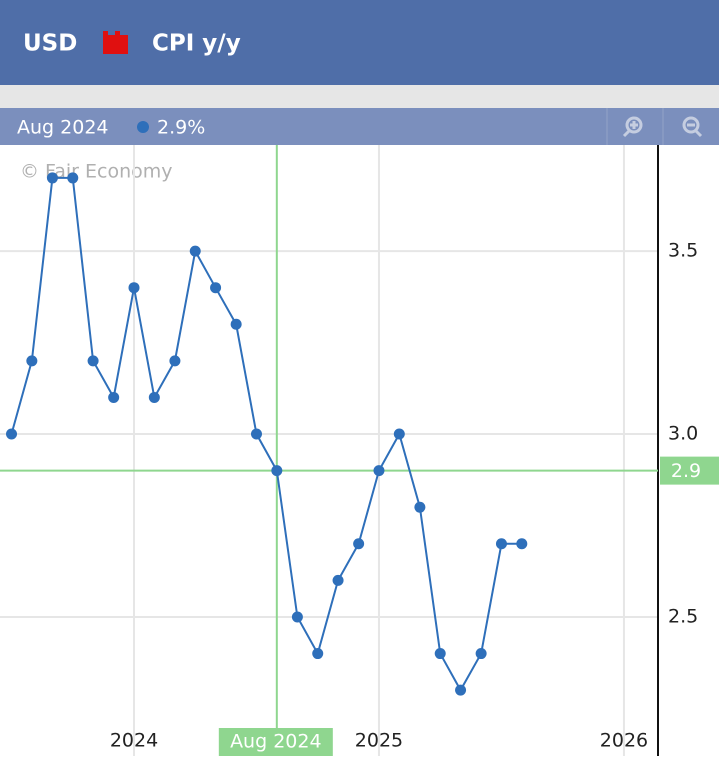 Image resolution: width=719 pixels, height=760 pixels. What do you see at coordinates (96, 172) in the screenshot?
I see `watermark: © Fair Economy` at bounding box center [96, 172].